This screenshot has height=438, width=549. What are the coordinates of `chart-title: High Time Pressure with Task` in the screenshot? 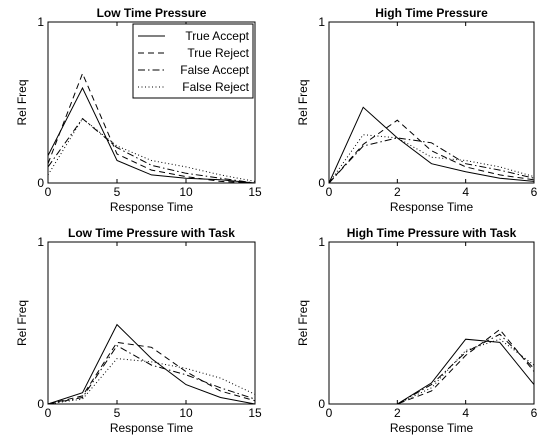 It's located at (432, 233).